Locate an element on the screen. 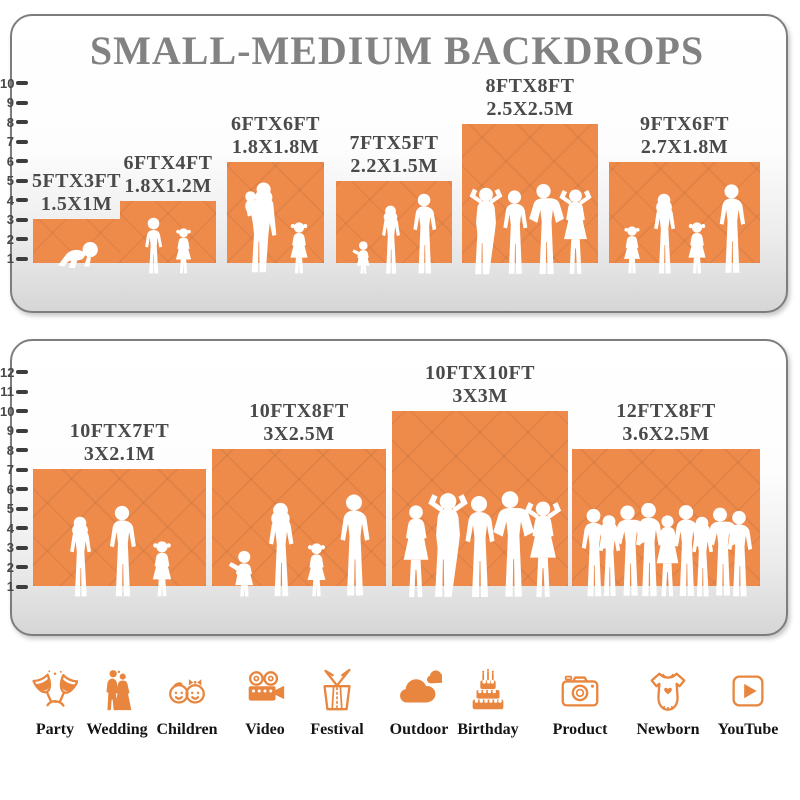 The height and width of the screenshot is (800, 800). backdrop-size-label: 6FTX4FT 1.8X1.2M is located at coordinates (168, 175).